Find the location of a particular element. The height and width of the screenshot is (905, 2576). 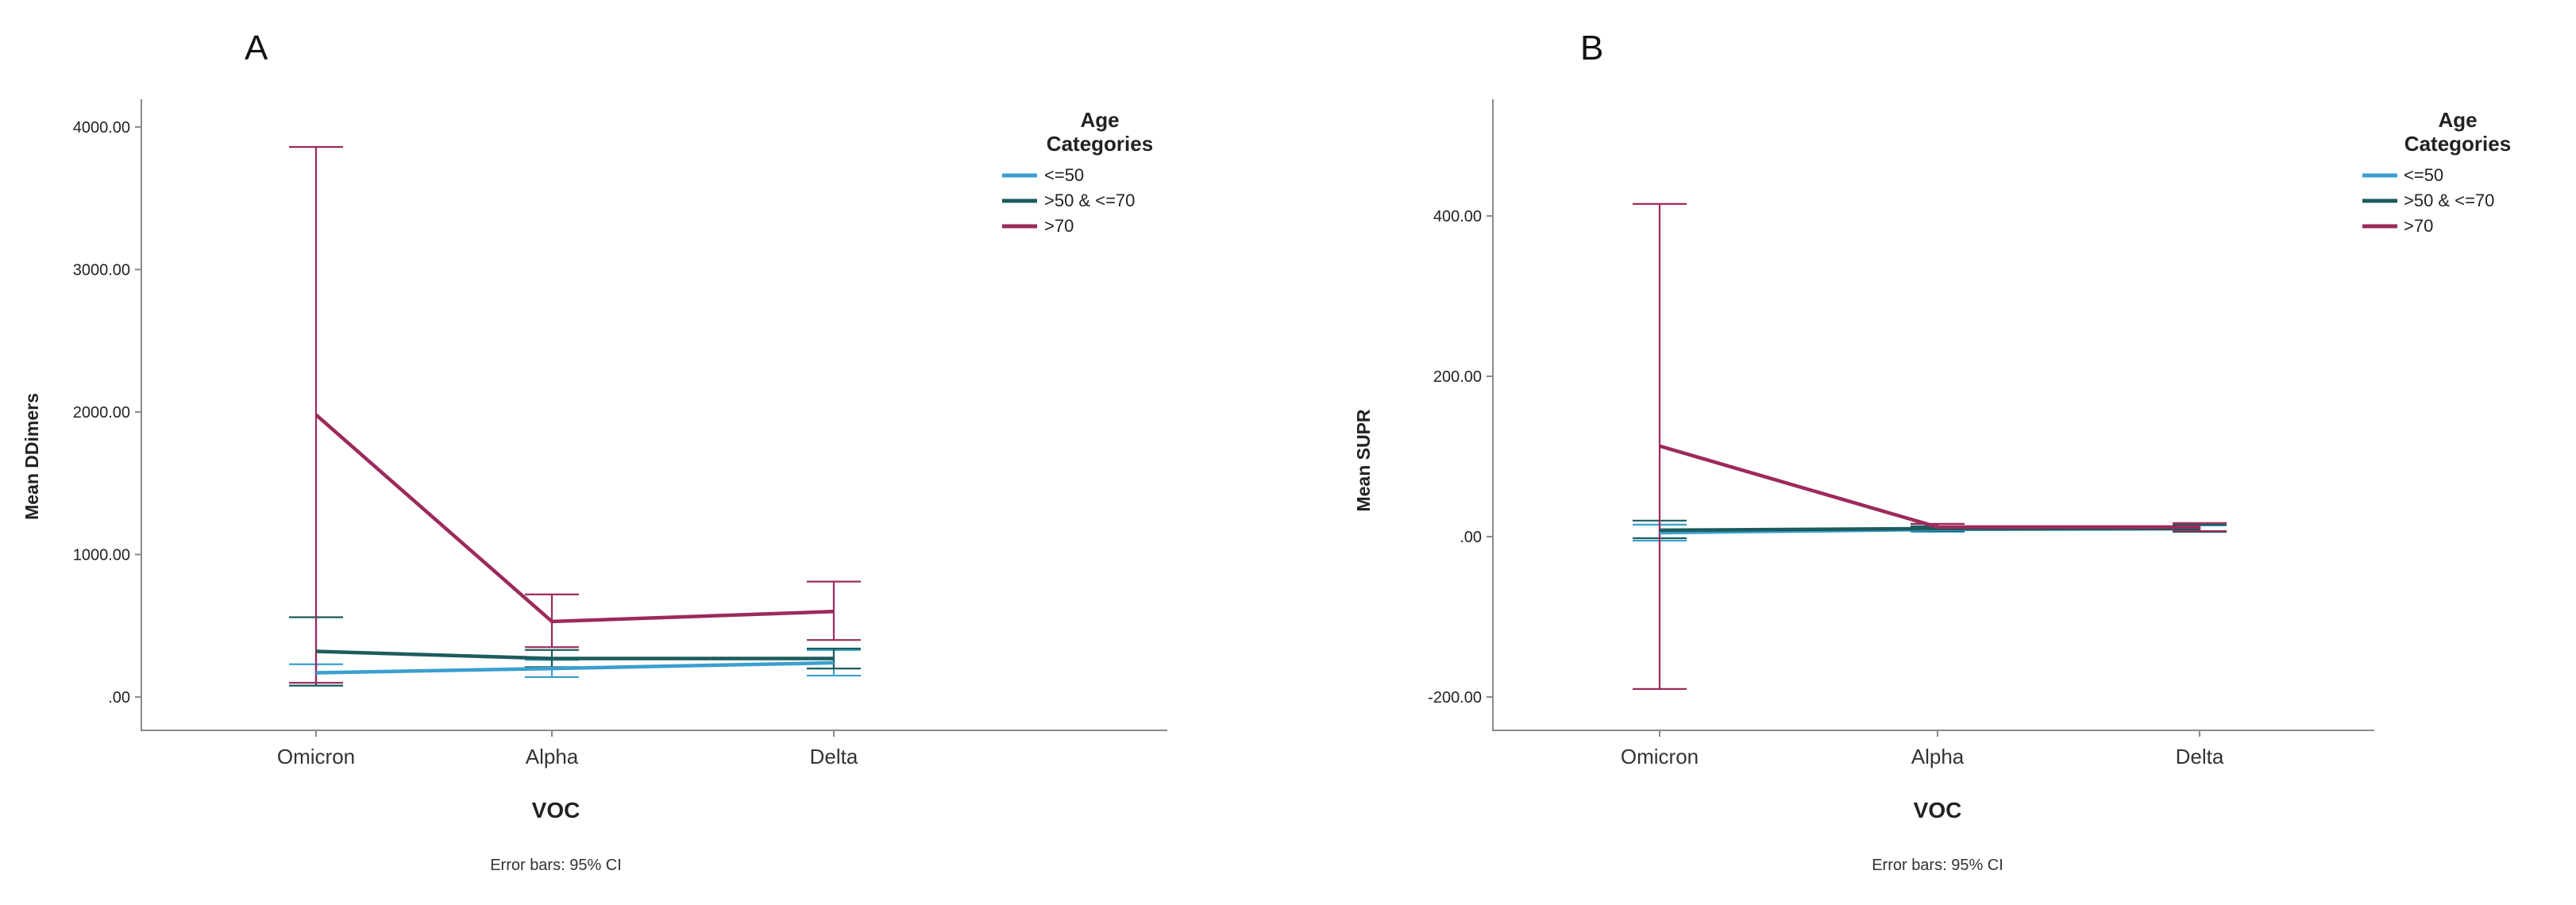

y-tick-label: -200.00 is located at coordinates (1455, 698).